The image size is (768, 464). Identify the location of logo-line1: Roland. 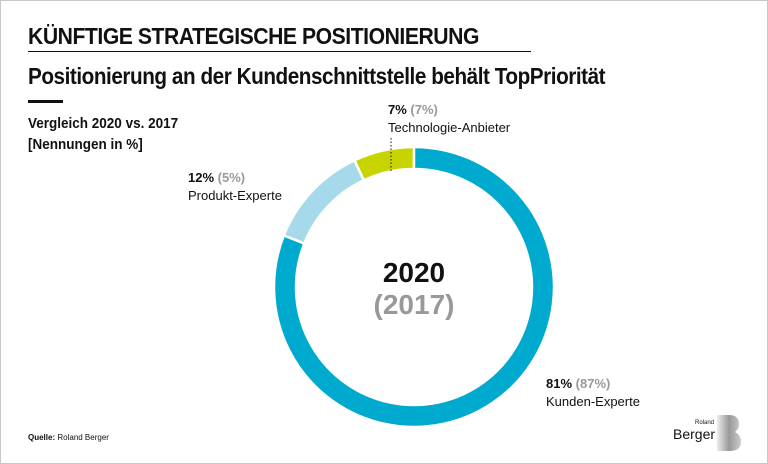
(705, 423).